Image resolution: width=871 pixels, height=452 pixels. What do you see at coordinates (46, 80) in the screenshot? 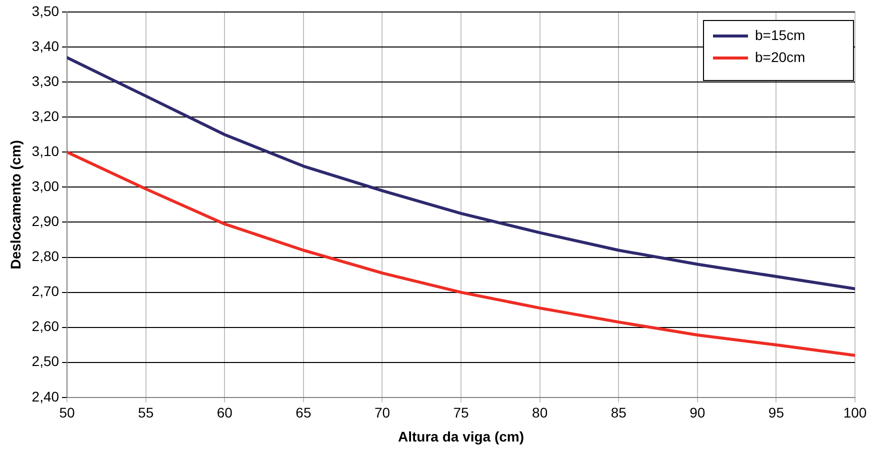
I see `y-tick-label: 3,30` at bounding box center [46, 80].